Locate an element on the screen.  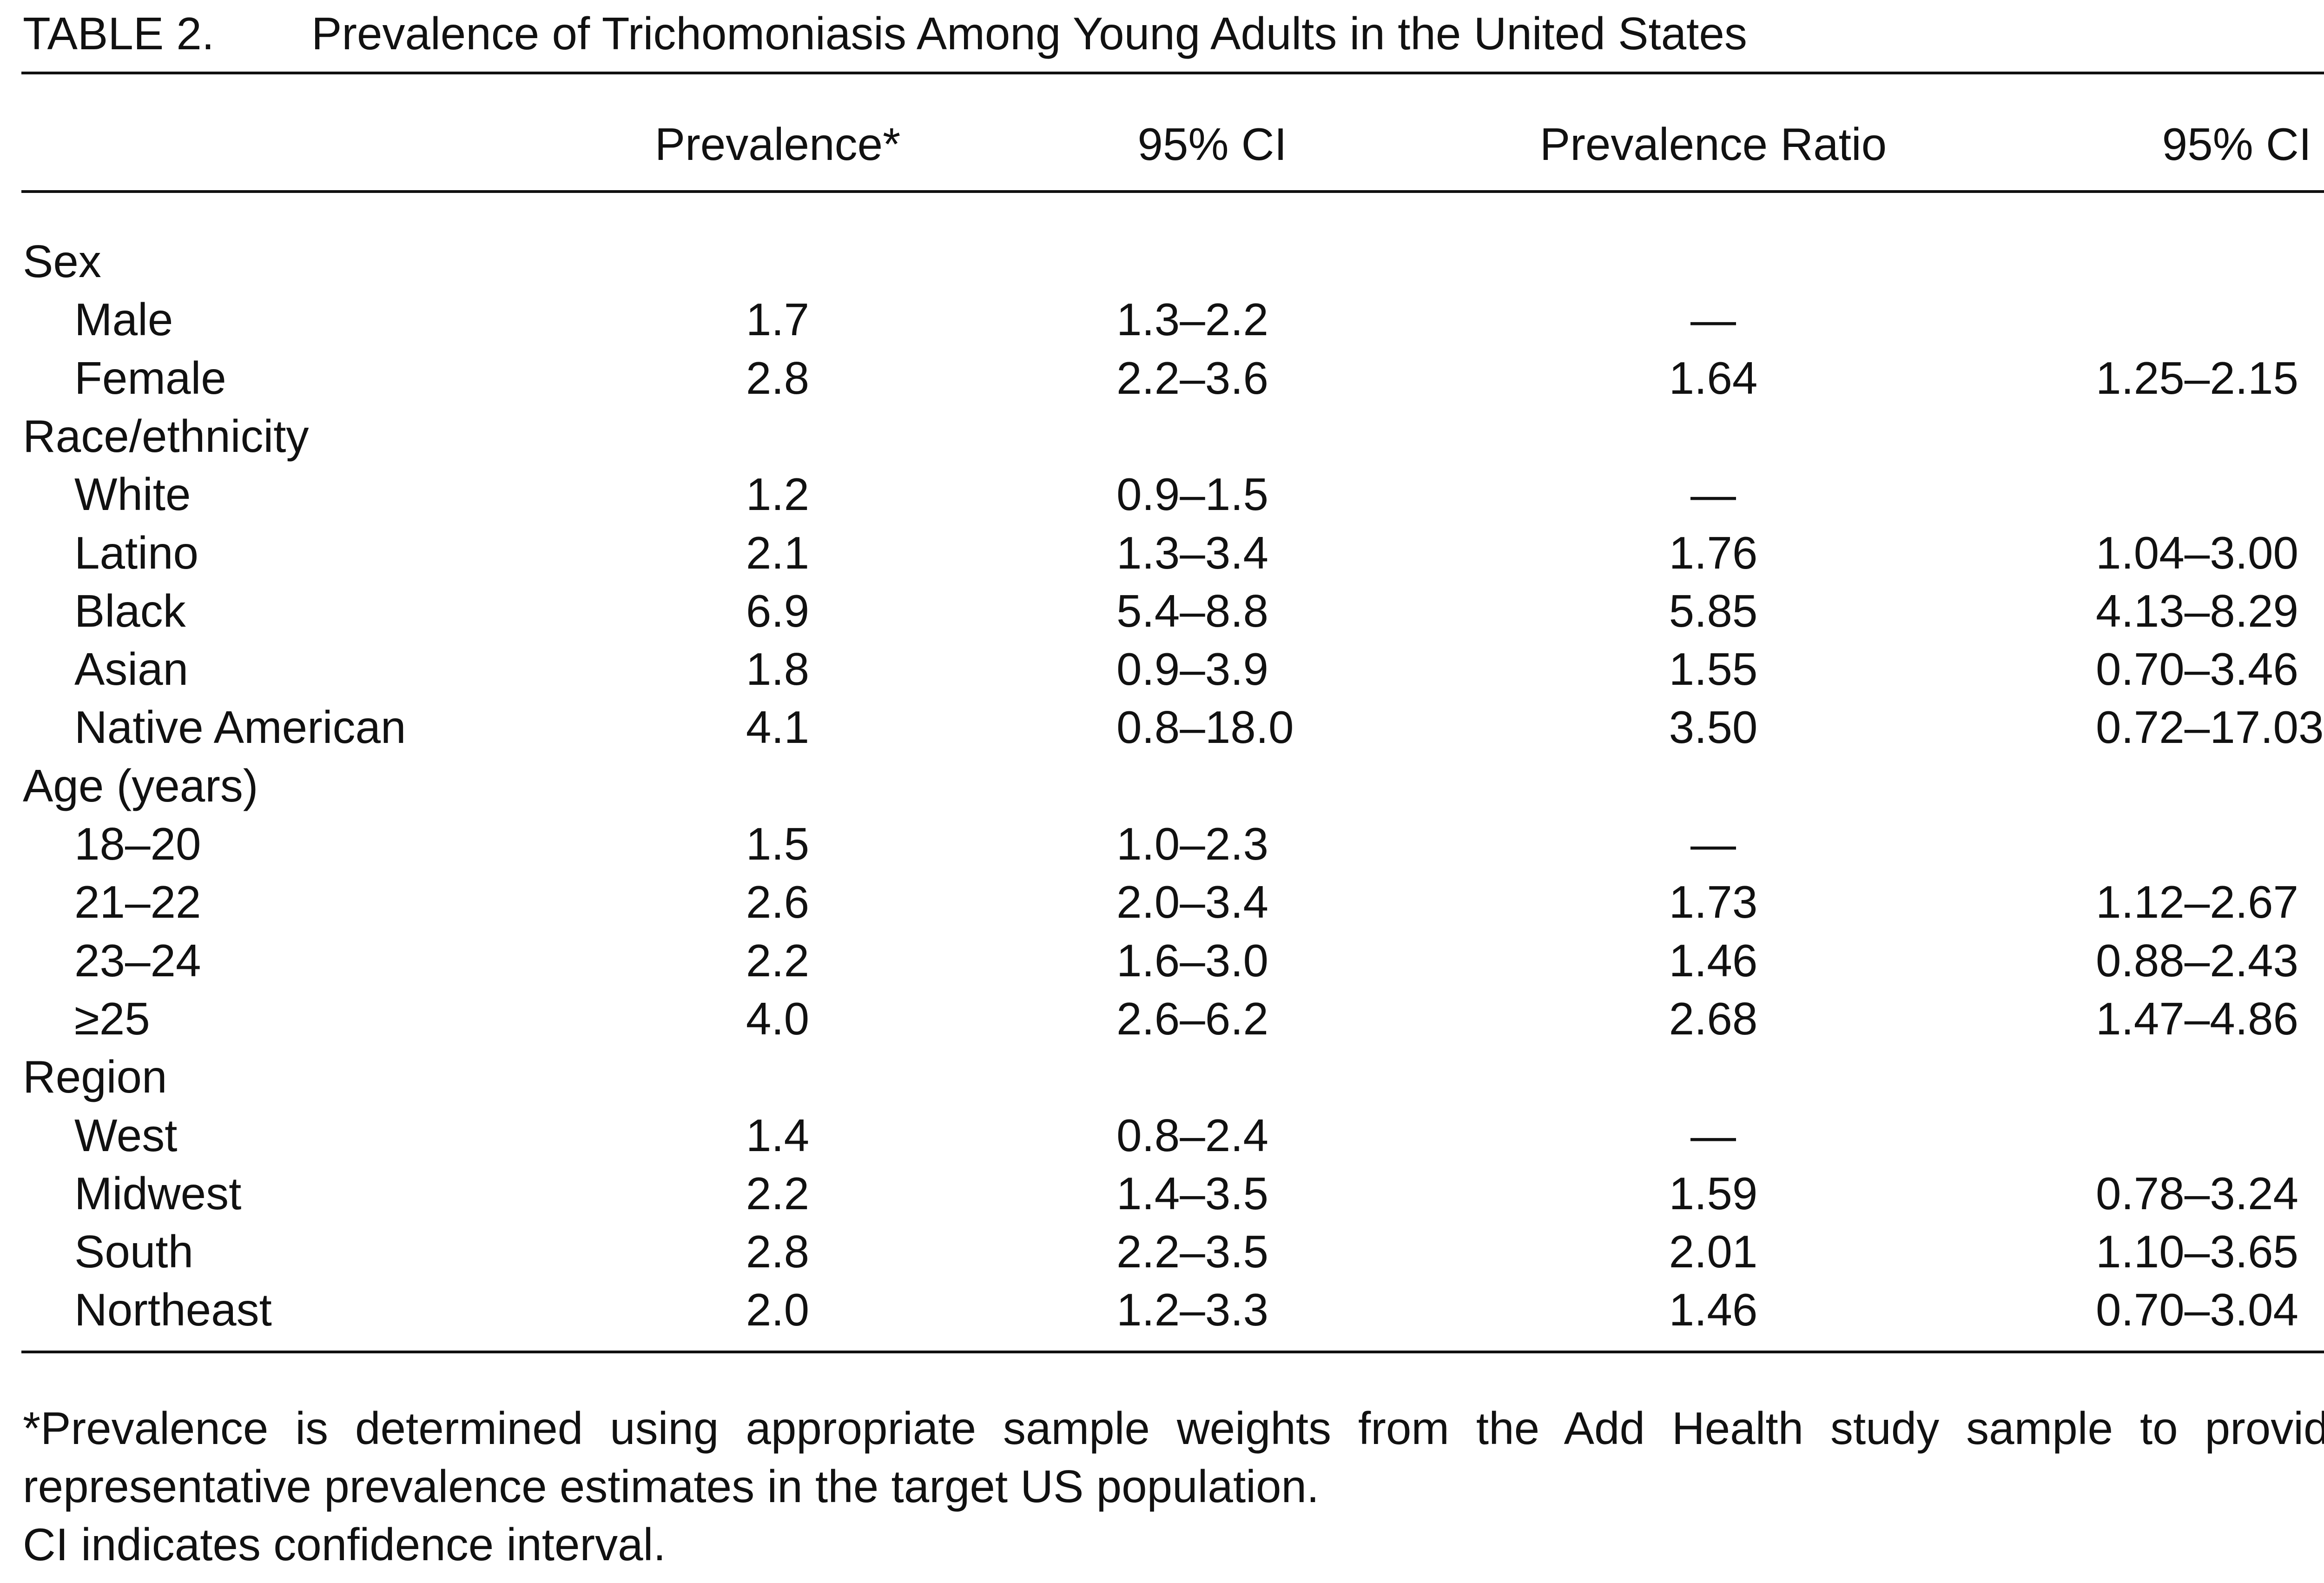
group-label: Sex is located at coordinates (62, 261).